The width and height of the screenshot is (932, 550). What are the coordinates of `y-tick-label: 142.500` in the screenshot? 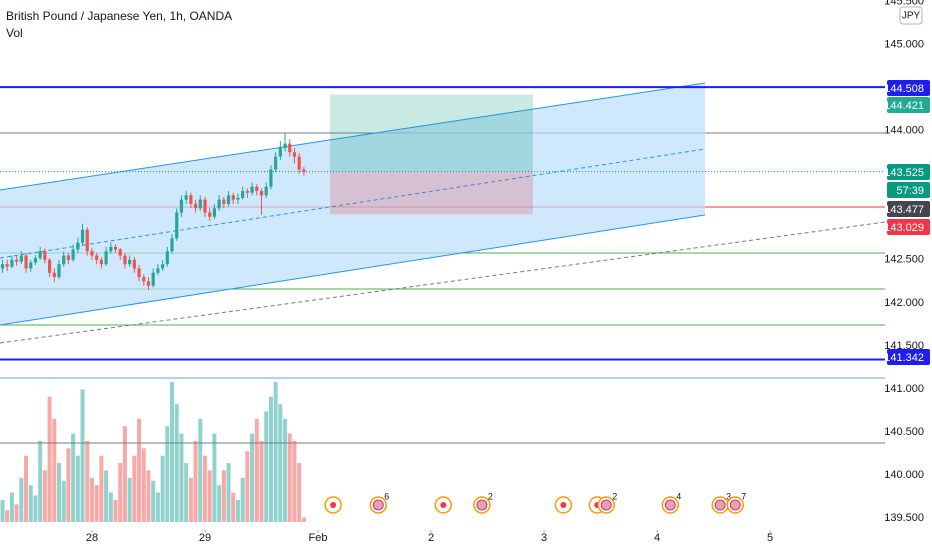 It's located at (904, 260).